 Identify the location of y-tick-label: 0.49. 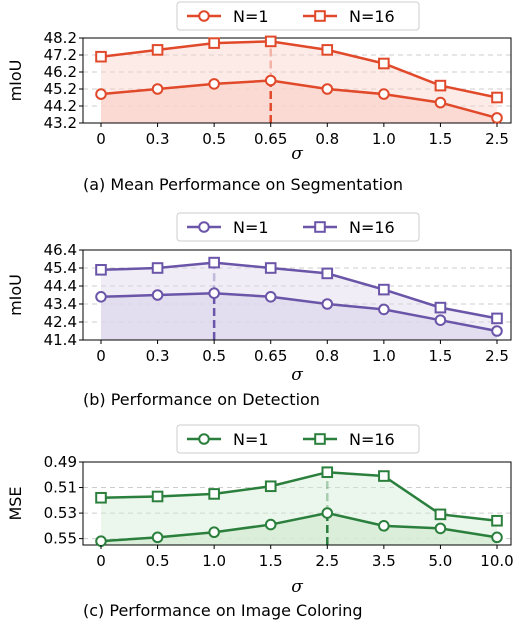
(60, 462).